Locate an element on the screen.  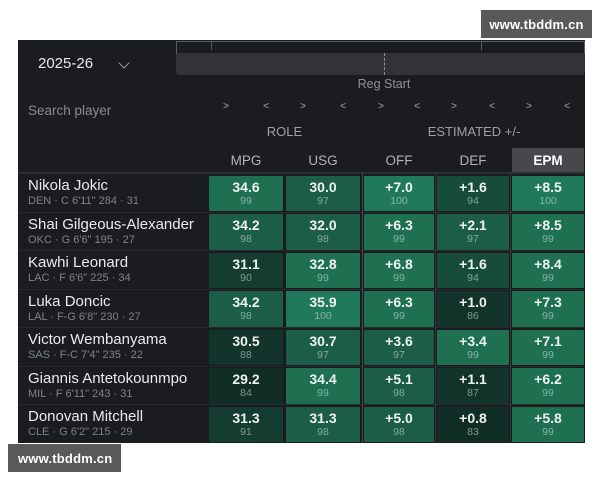
date-range-slider: Reg Start is located at coordinates (380, 68).